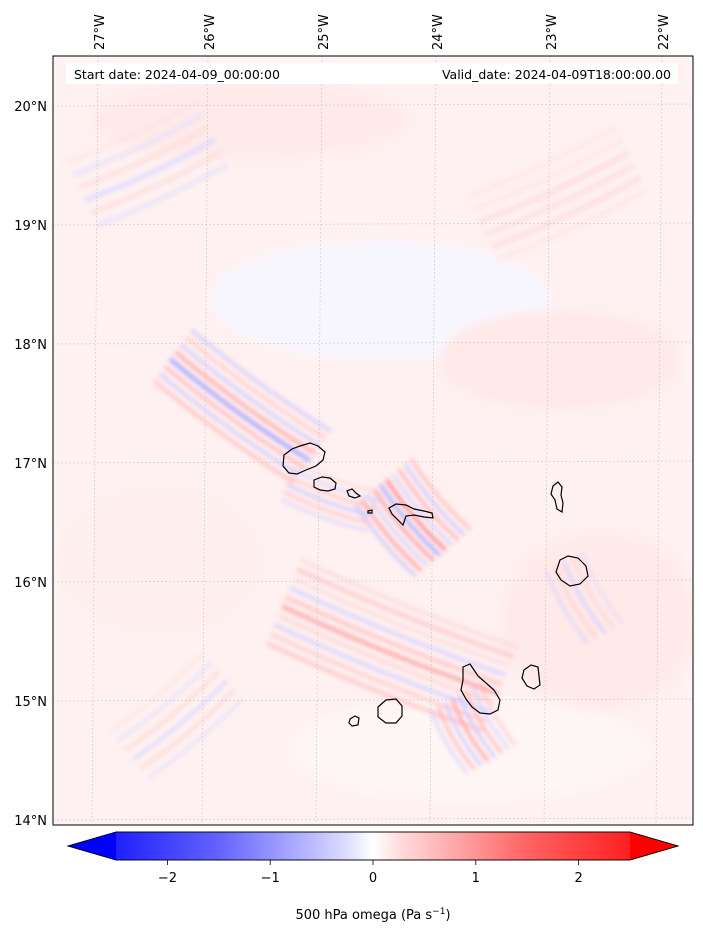 Image resolution: width=703 pixels, height=936 pixels. What do you see at coordinates (382, 32) in the screenshot?
I see `longitude-labels: 27°W 26°W 25°W 24°W 23°W 22°W` at bounding box center [382, 32].